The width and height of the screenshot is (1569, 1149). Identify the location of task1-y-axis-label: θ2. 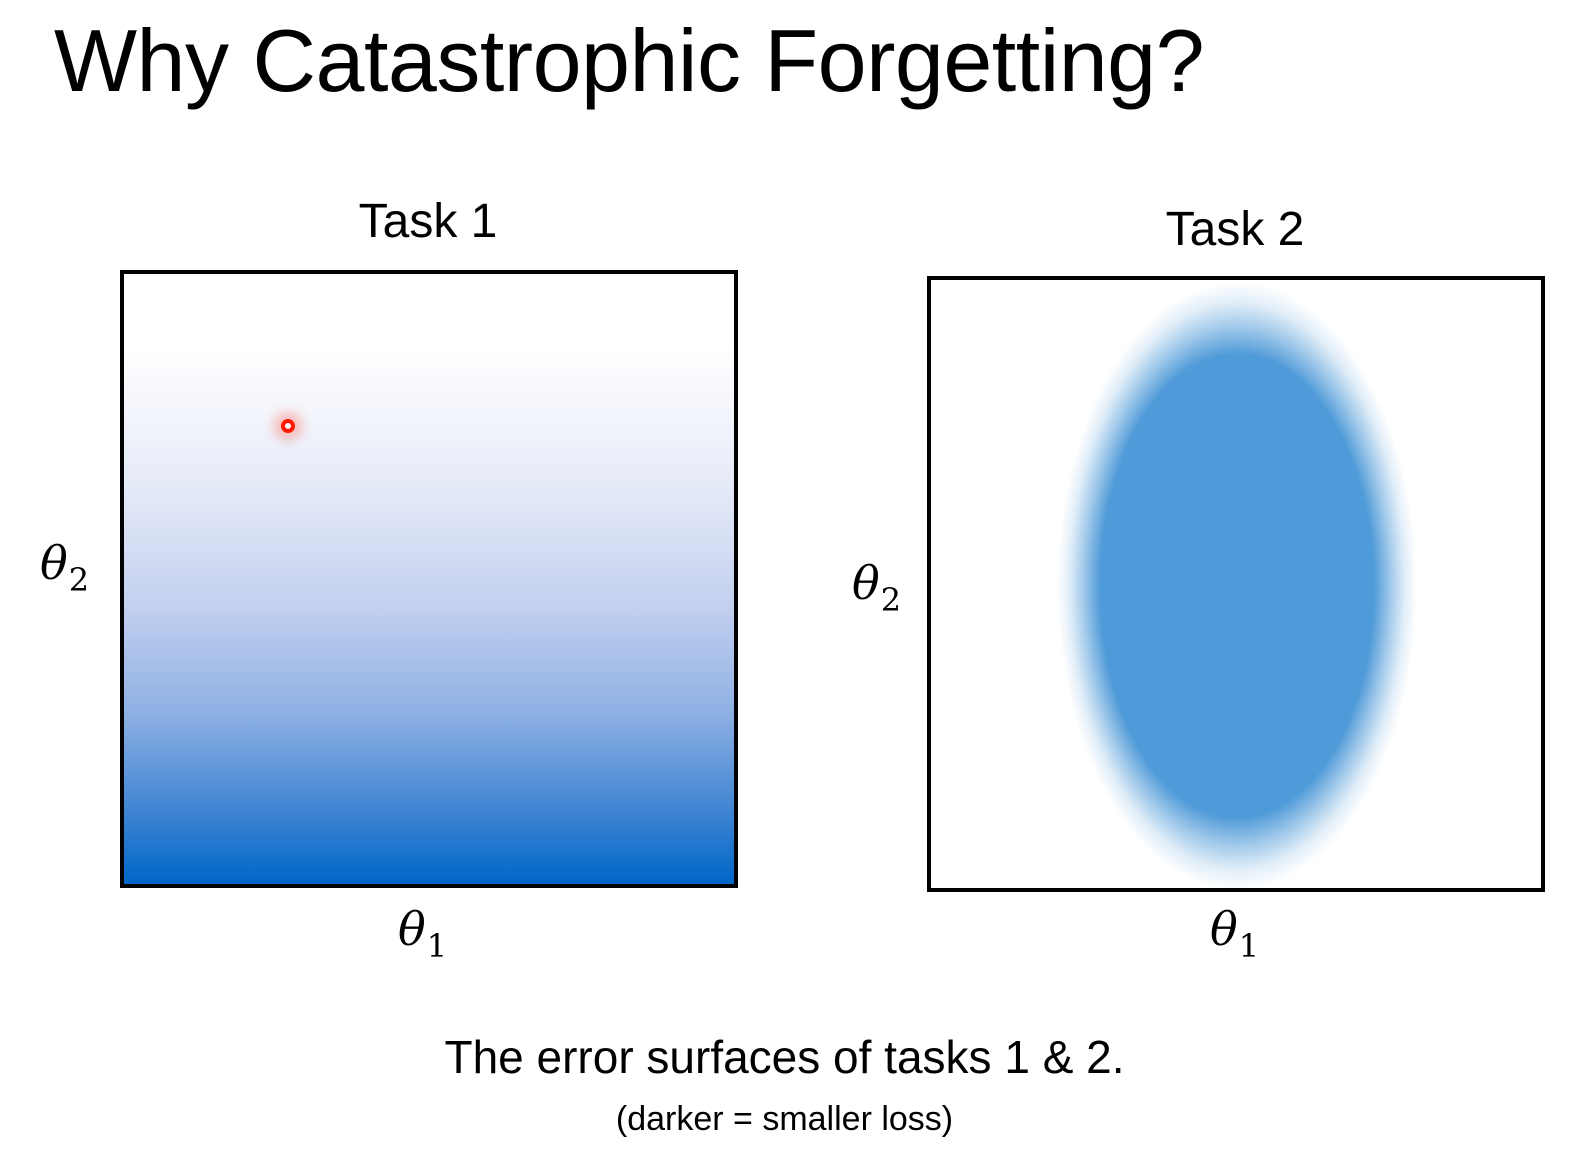
(65, 567).